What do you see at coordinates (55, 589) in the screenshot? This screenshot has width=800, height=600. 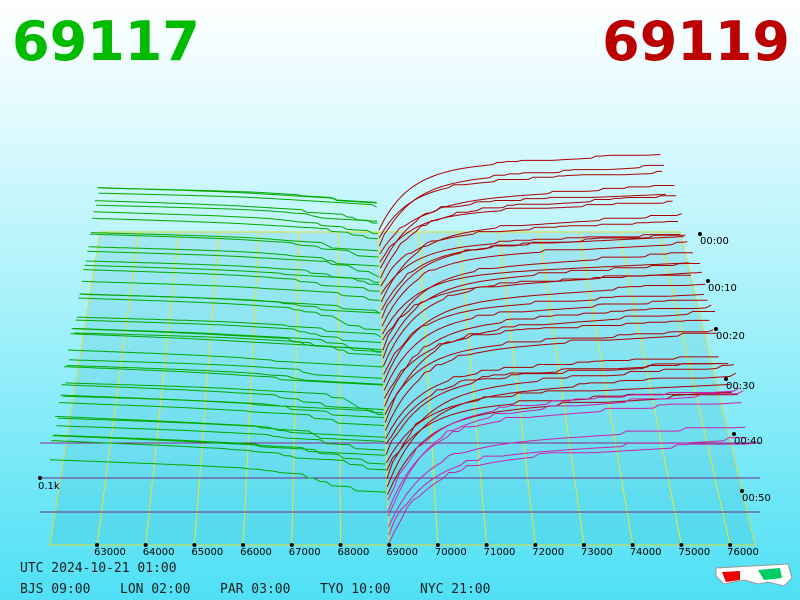 I see `city-time: BJS 09:00` at bounding box center [55, 589].